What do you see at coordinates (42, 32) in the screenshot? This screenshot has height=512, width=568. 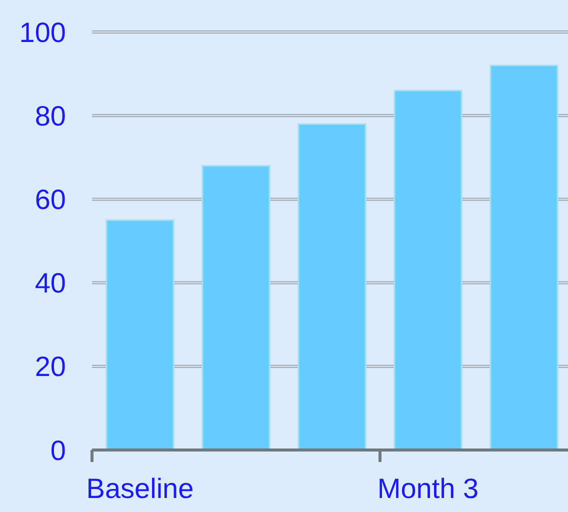 I see `y-tick-label: 100` at bounding box center [42, 32].